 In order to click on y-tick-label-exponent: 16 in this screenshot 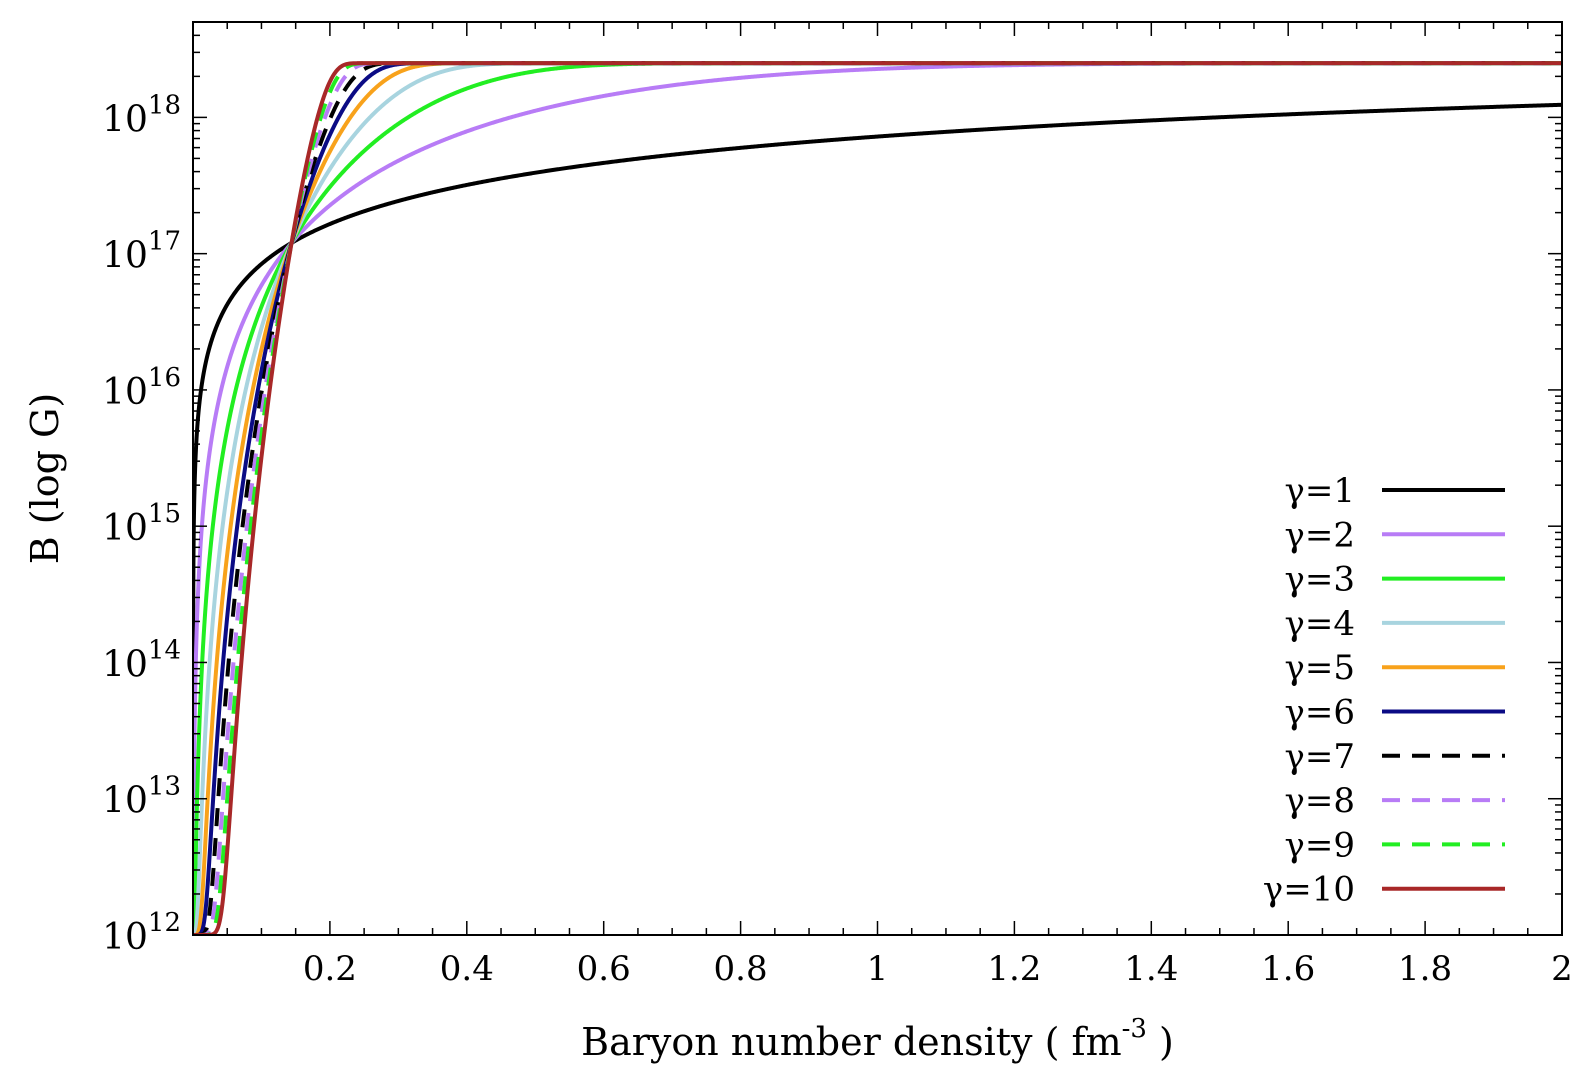, I will do `click(164, 378)`.